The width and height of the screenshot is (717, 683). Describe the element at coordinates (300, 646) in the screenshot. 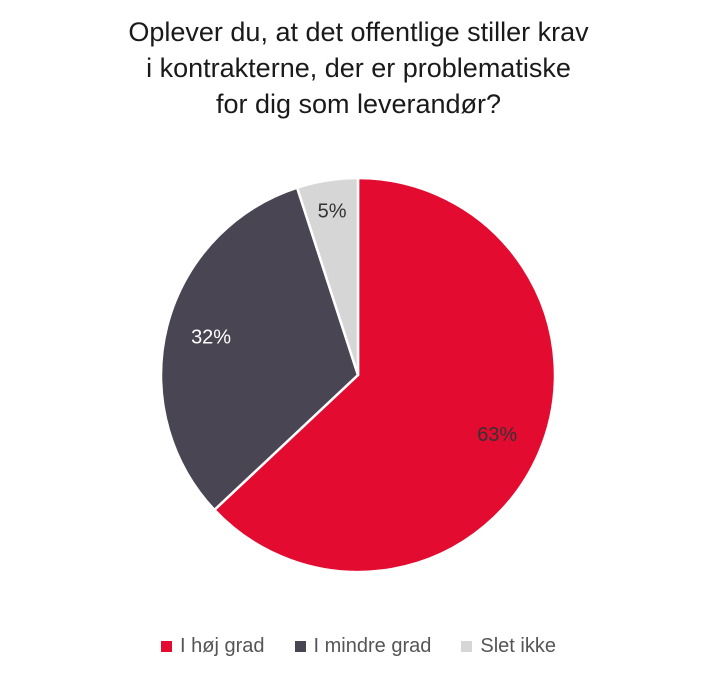

I see `legend-swatch-i-mindre-grad` at that location.